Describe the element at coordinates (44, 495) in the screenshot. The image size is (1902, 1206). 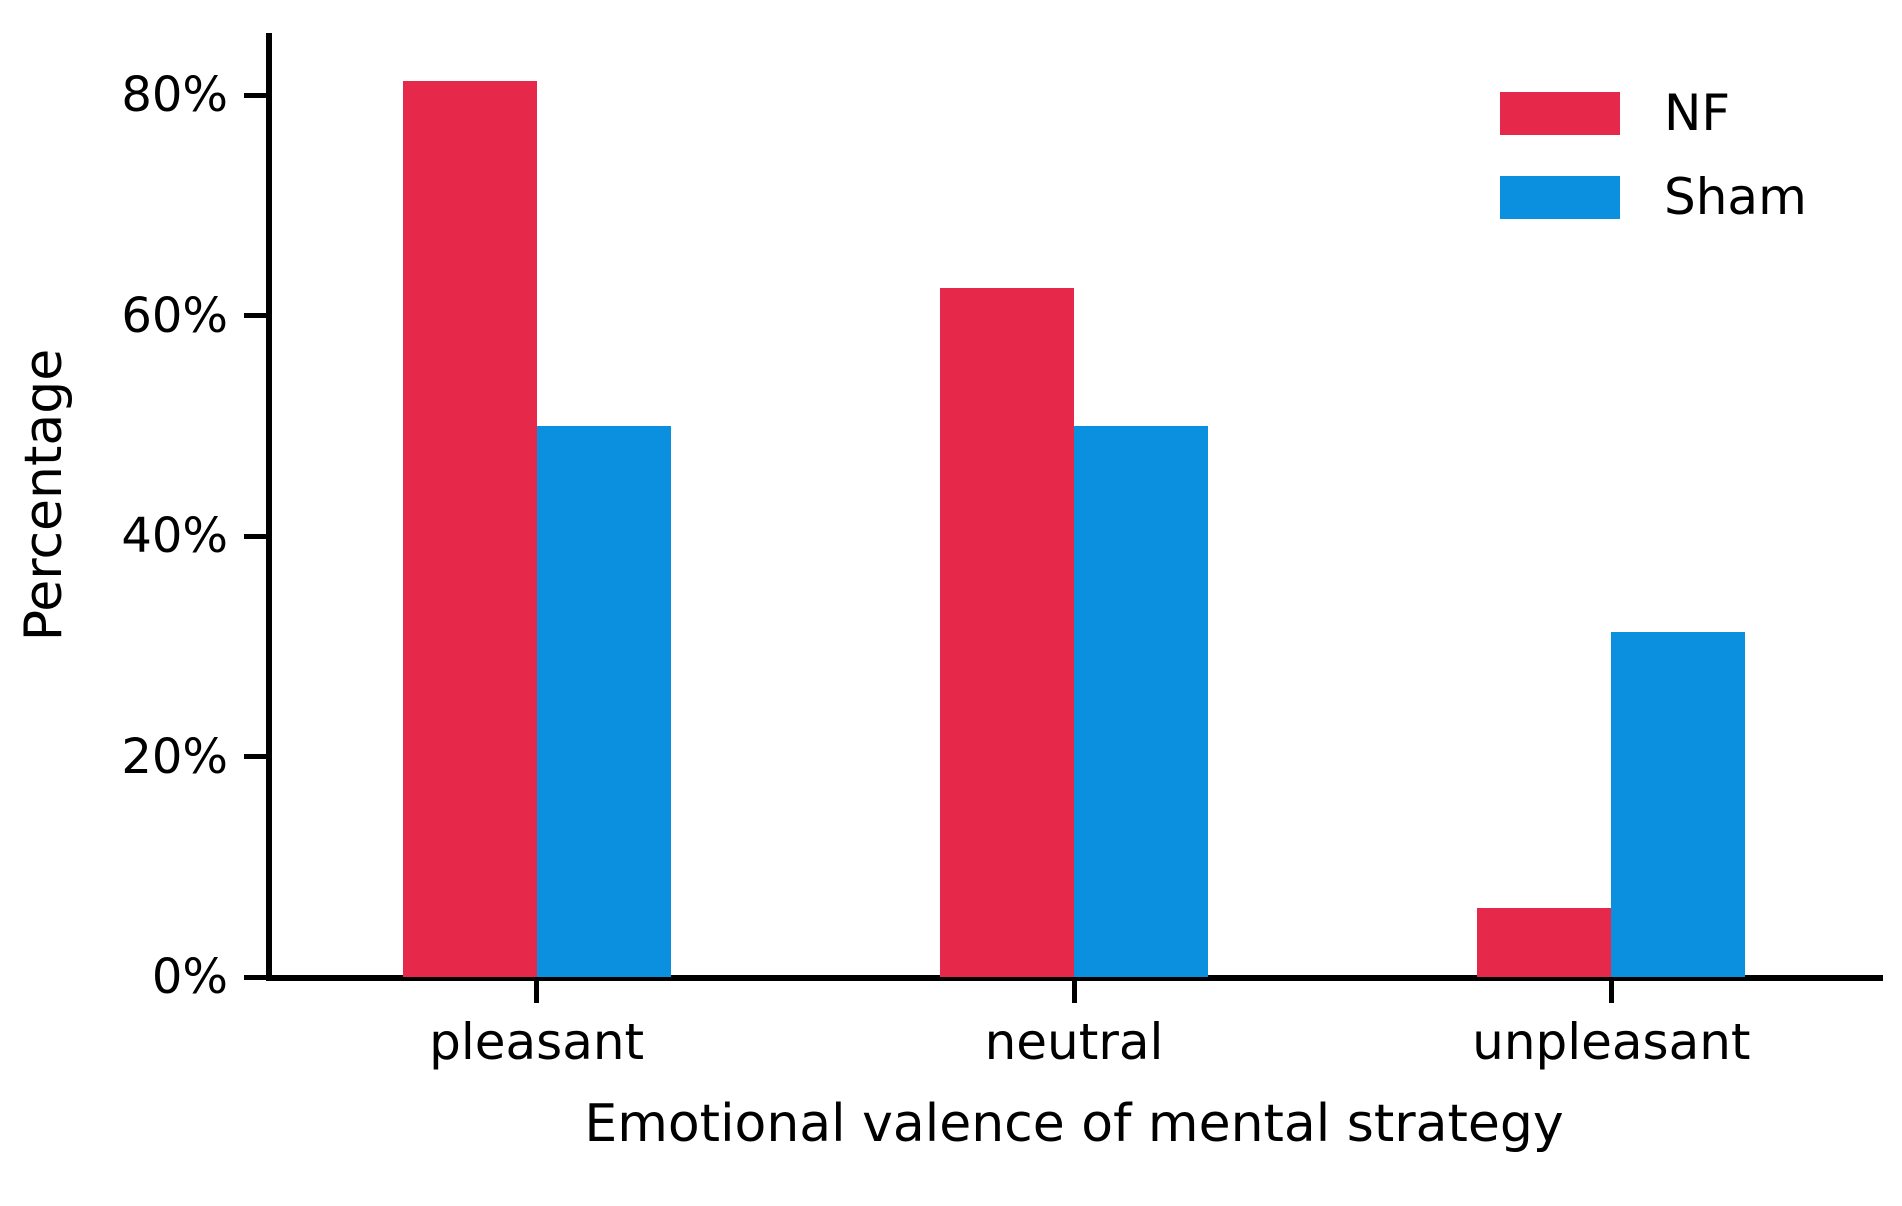
I see `y-axis-label: Percentage` at that location.